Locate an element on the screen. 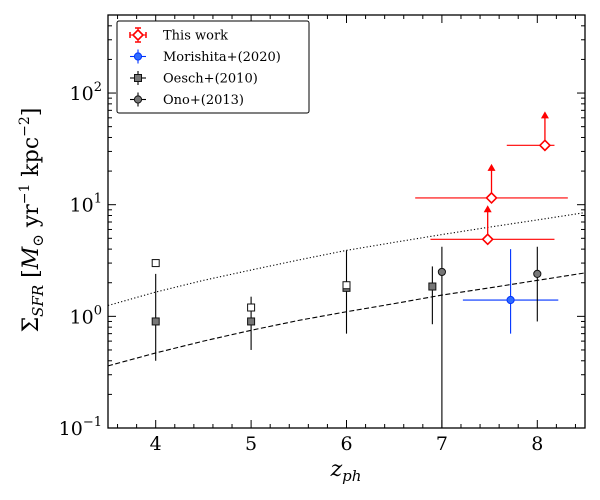  x-tick-label: 6 is located at coordinates (346, 444).